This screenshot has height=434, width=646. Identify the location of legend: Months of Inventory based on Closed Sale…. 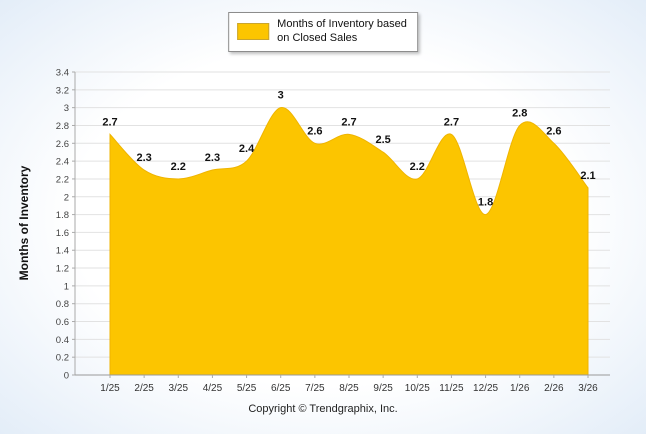
(323, 32).